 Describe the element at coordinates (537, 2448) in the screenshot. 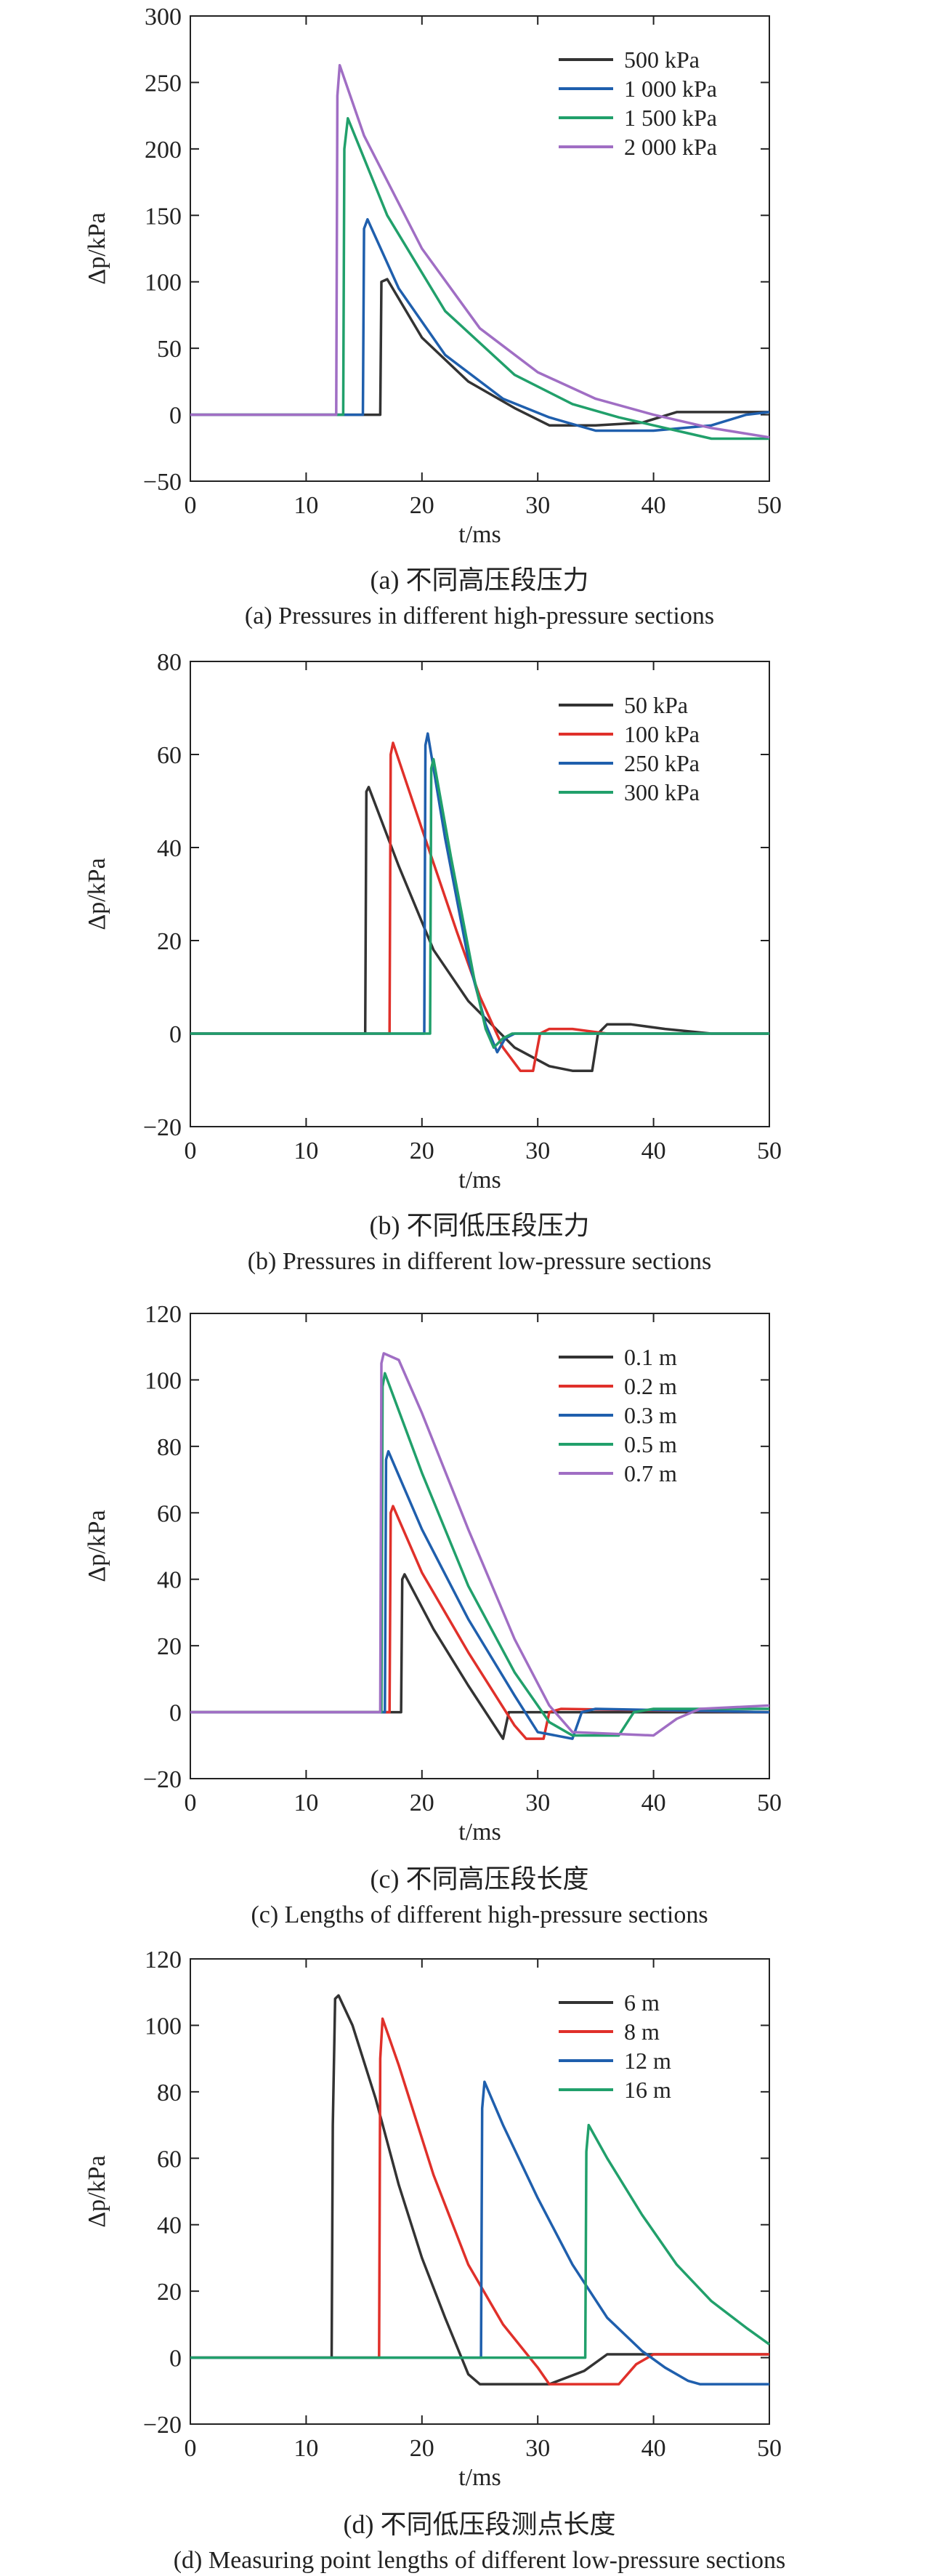

I see `x-tick-label-d: 30` at that location.